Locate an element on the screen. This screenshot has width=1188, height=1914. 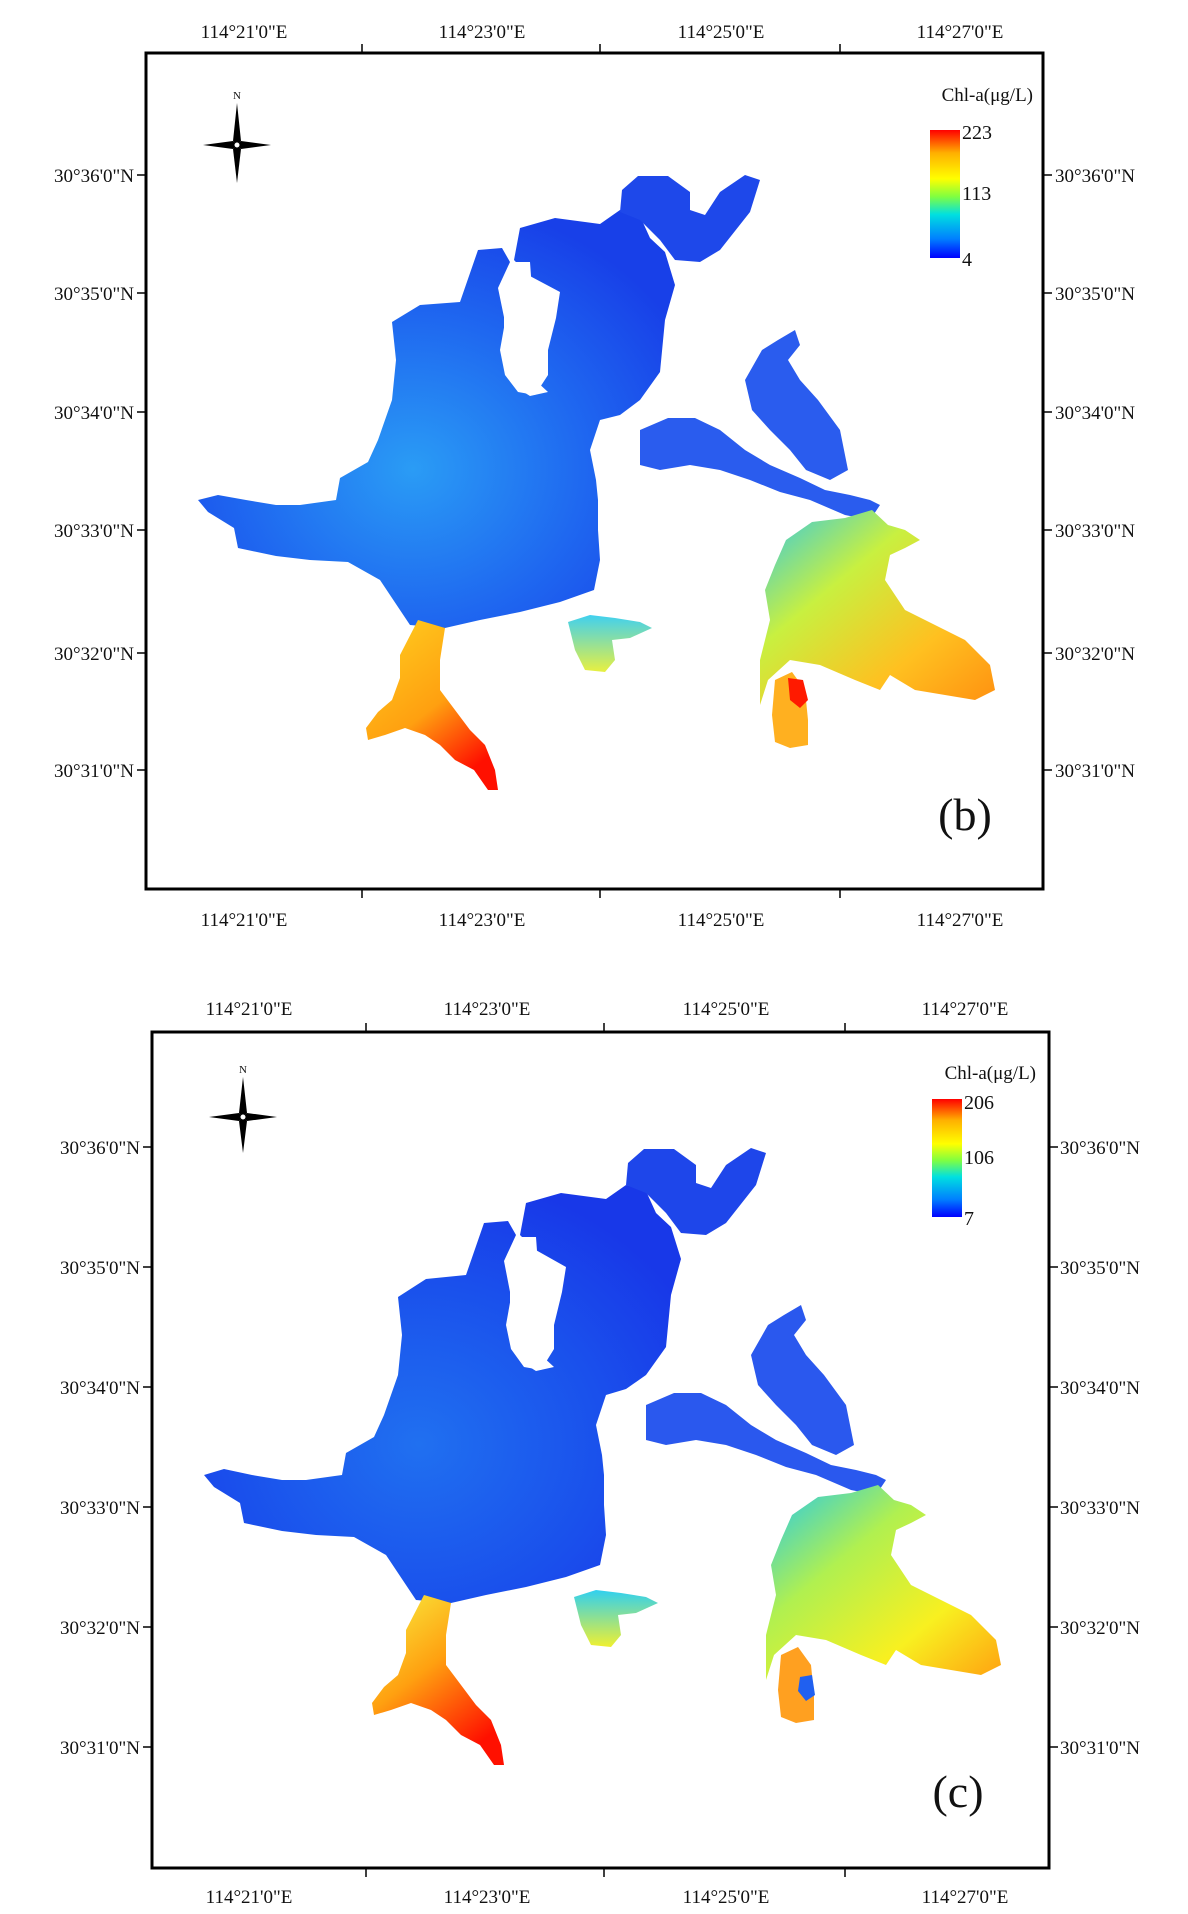
legend-min-label: 4 is located at coordinates (967, 260).